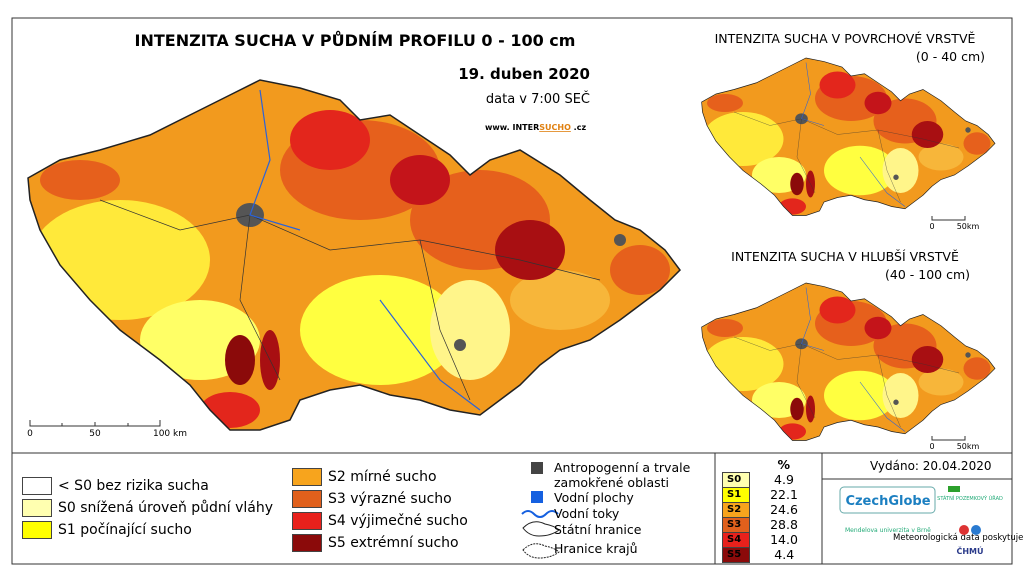 This screenshot has height=575, width=1024. I want to click on legend-item: S1 počínající sucho, so click(107, 530).